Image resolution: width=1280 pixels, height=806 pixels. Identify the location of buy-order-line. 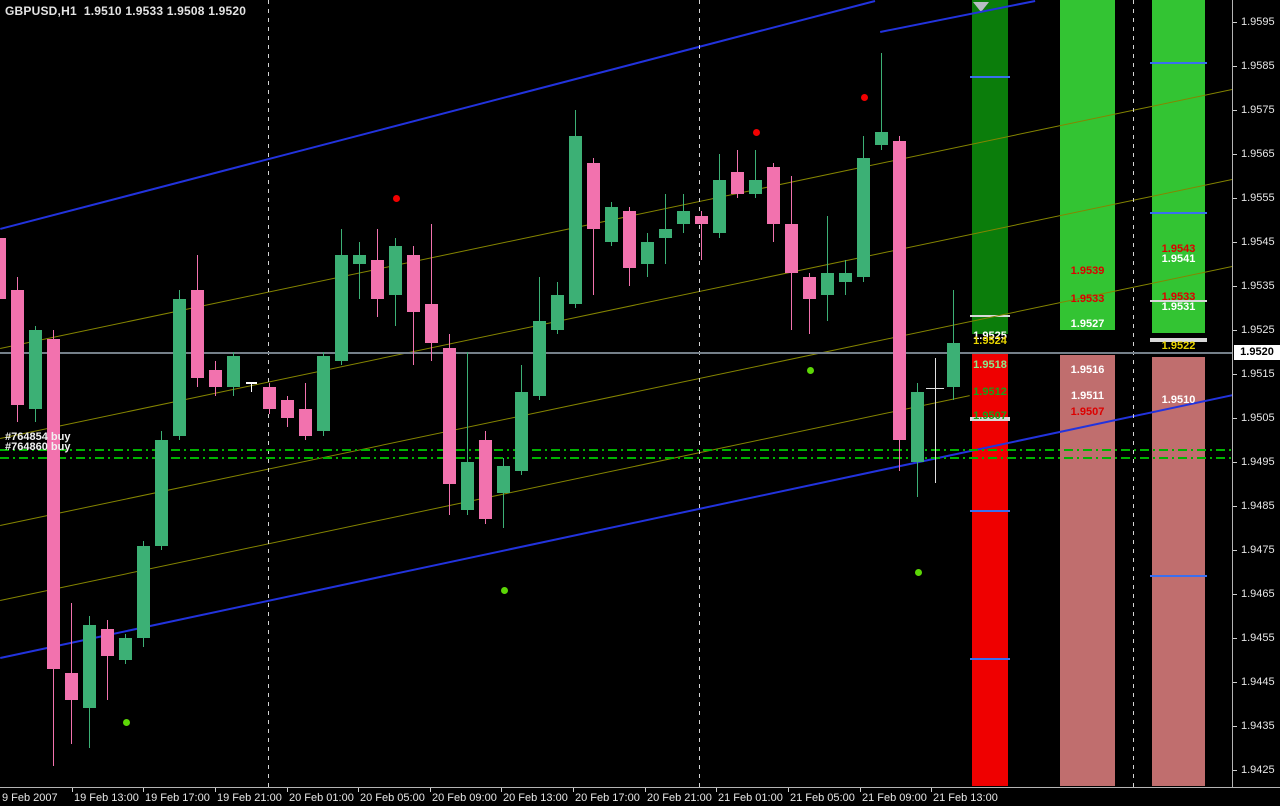
(616, 458).